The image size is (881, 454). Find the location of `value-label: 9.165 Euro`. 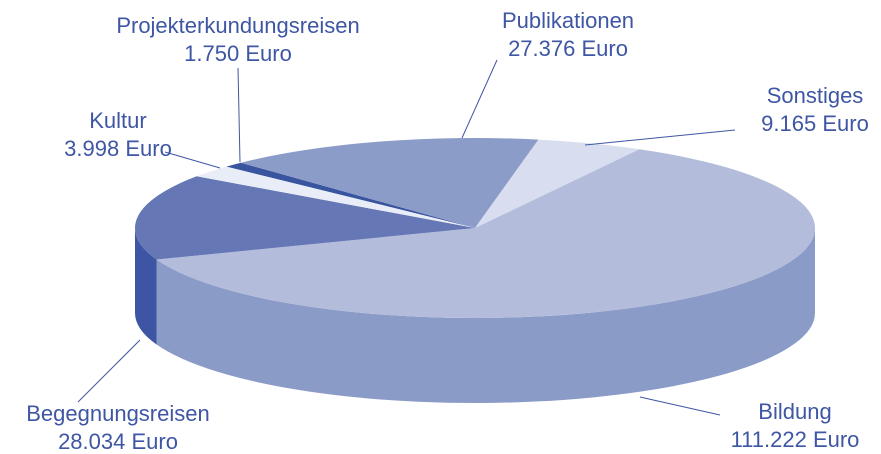

value-label: 9.165 Euro is located at coordinates (815, 123).